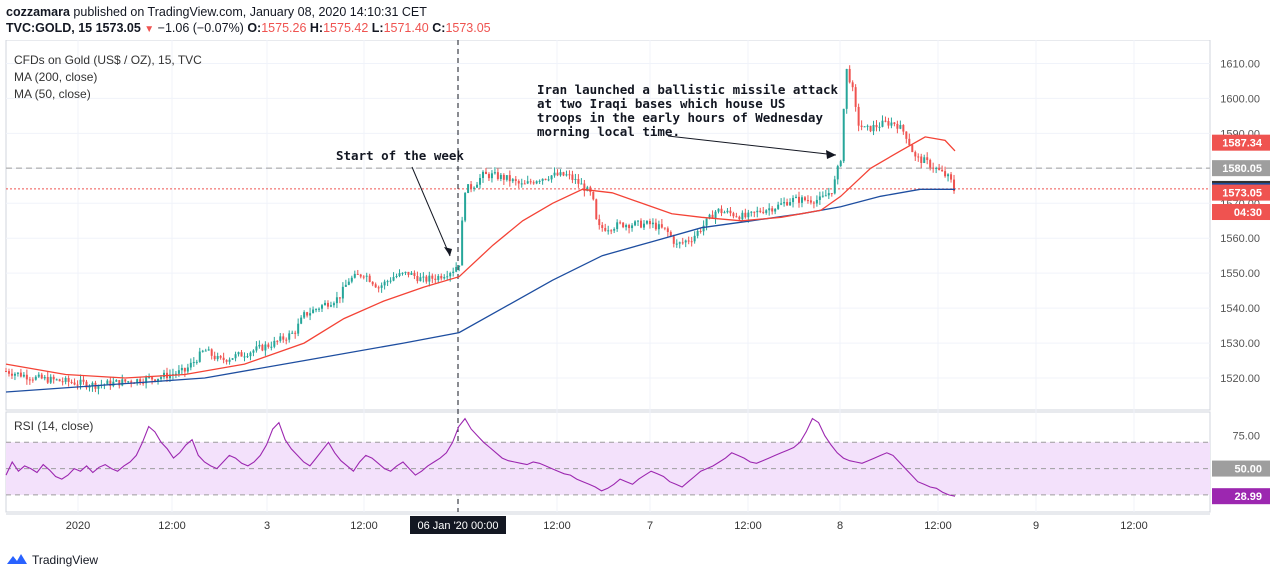 The height and width of the screenshot is (579, 1274). I want to click on annotation-iran-line: morning local time., so click(608, 131).